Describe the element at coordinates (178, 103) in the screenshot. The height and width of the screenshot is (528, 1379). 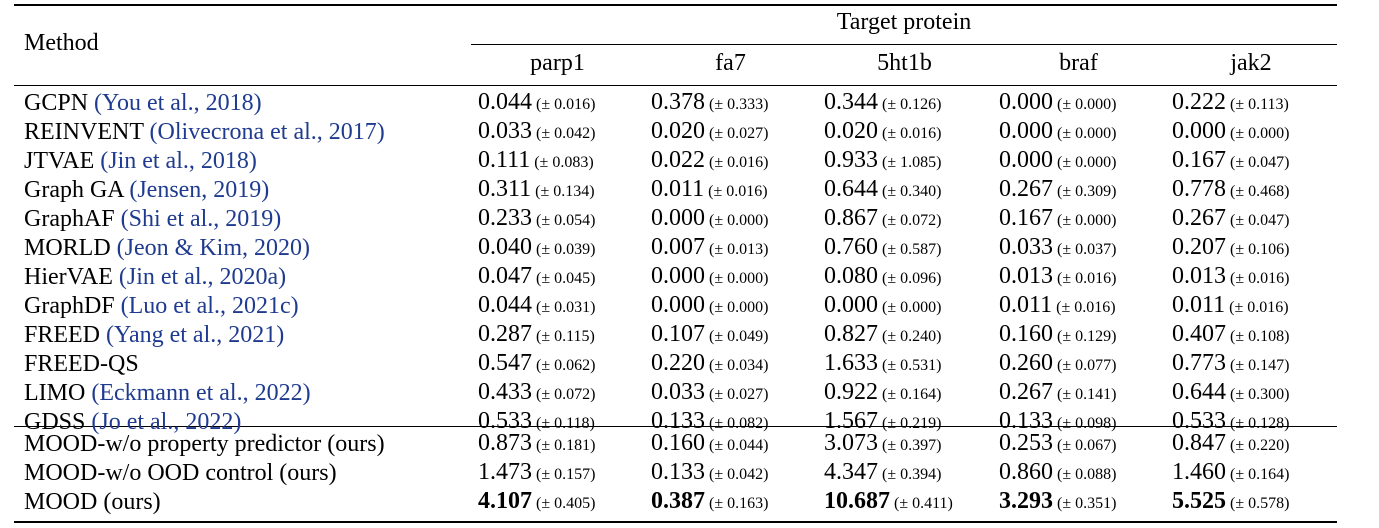
I see `citation-link: (You et al., 2018)` at that location.